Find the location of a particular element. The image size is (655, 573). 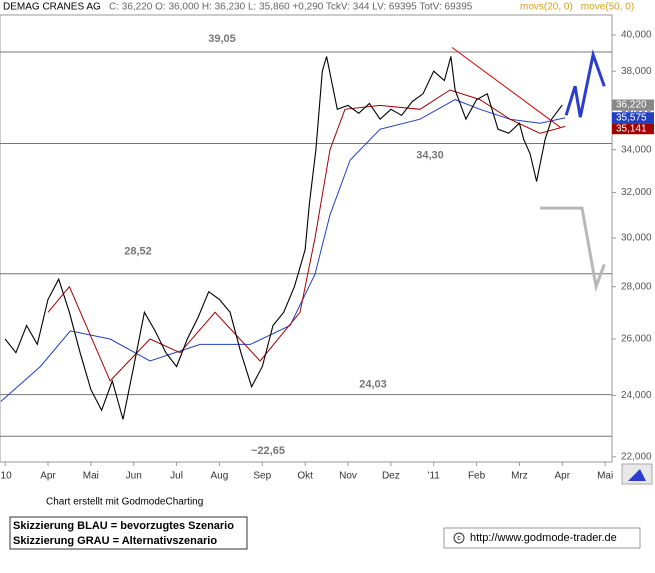

scenario-note: Skizzierung GRAU = Alternativszenario is located at coordinates (115, 541).